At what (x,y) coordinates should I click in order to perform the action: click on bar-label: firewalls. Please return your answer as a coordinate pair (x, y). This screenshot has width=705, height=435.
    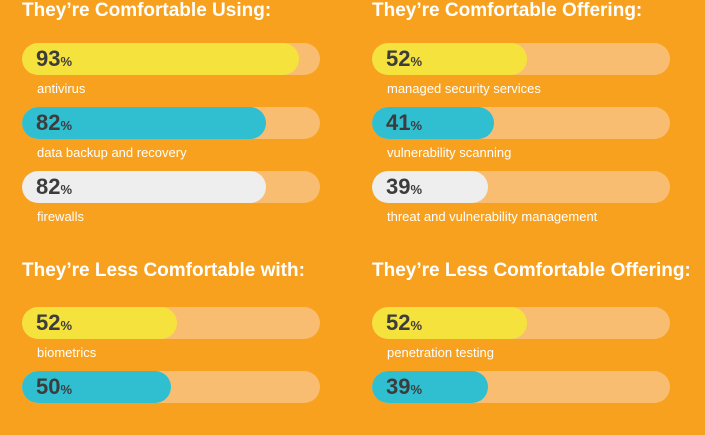
    Looking at the image, I should click on (60, 216).